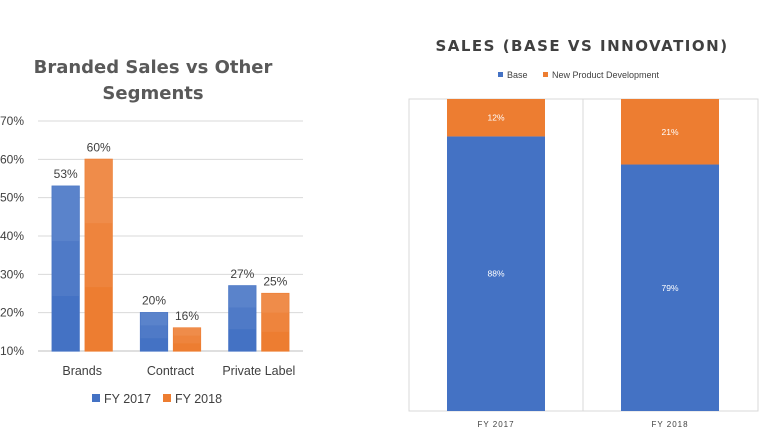 The width and height of the screenshot is (770, 431). I want to click on data-label: 53%, so click(66, 174).